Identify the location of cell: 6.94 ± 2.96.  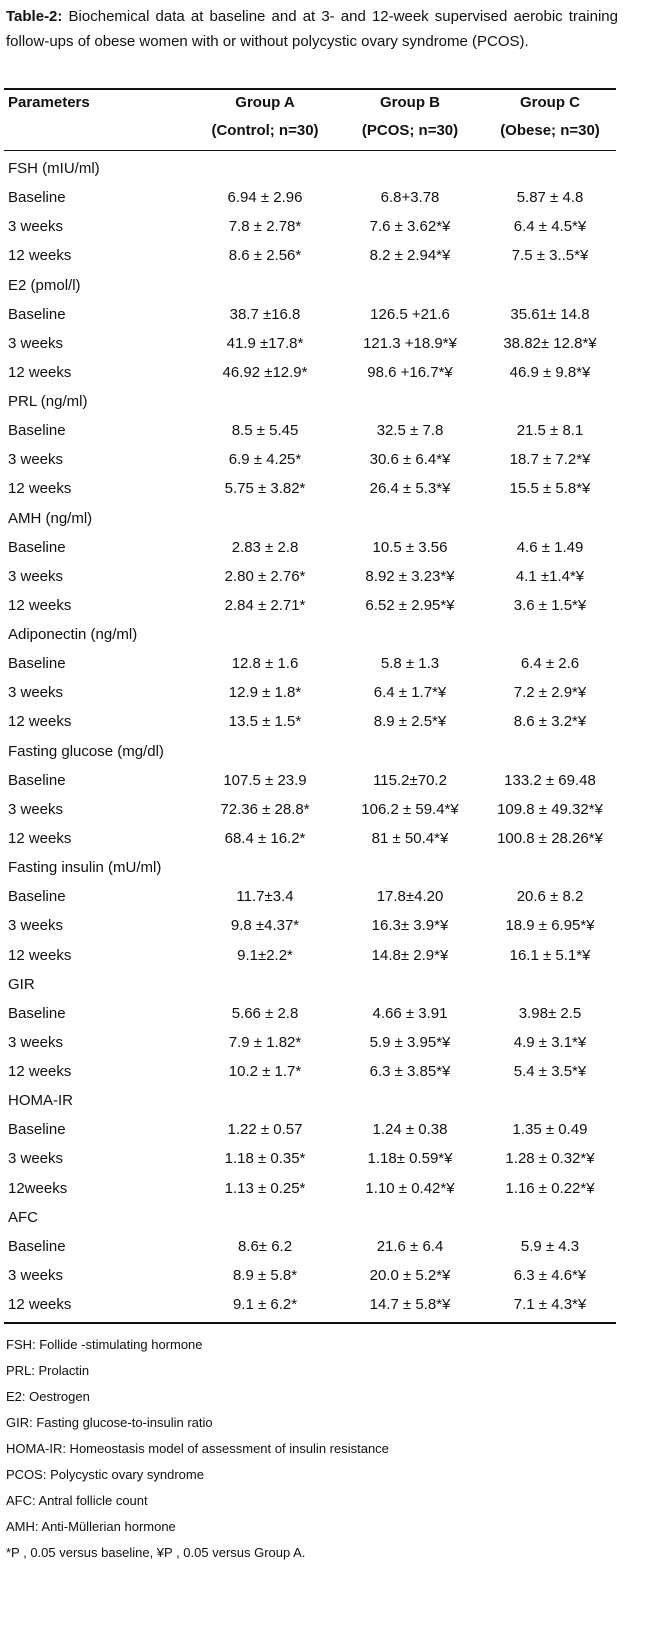
(265, 198).